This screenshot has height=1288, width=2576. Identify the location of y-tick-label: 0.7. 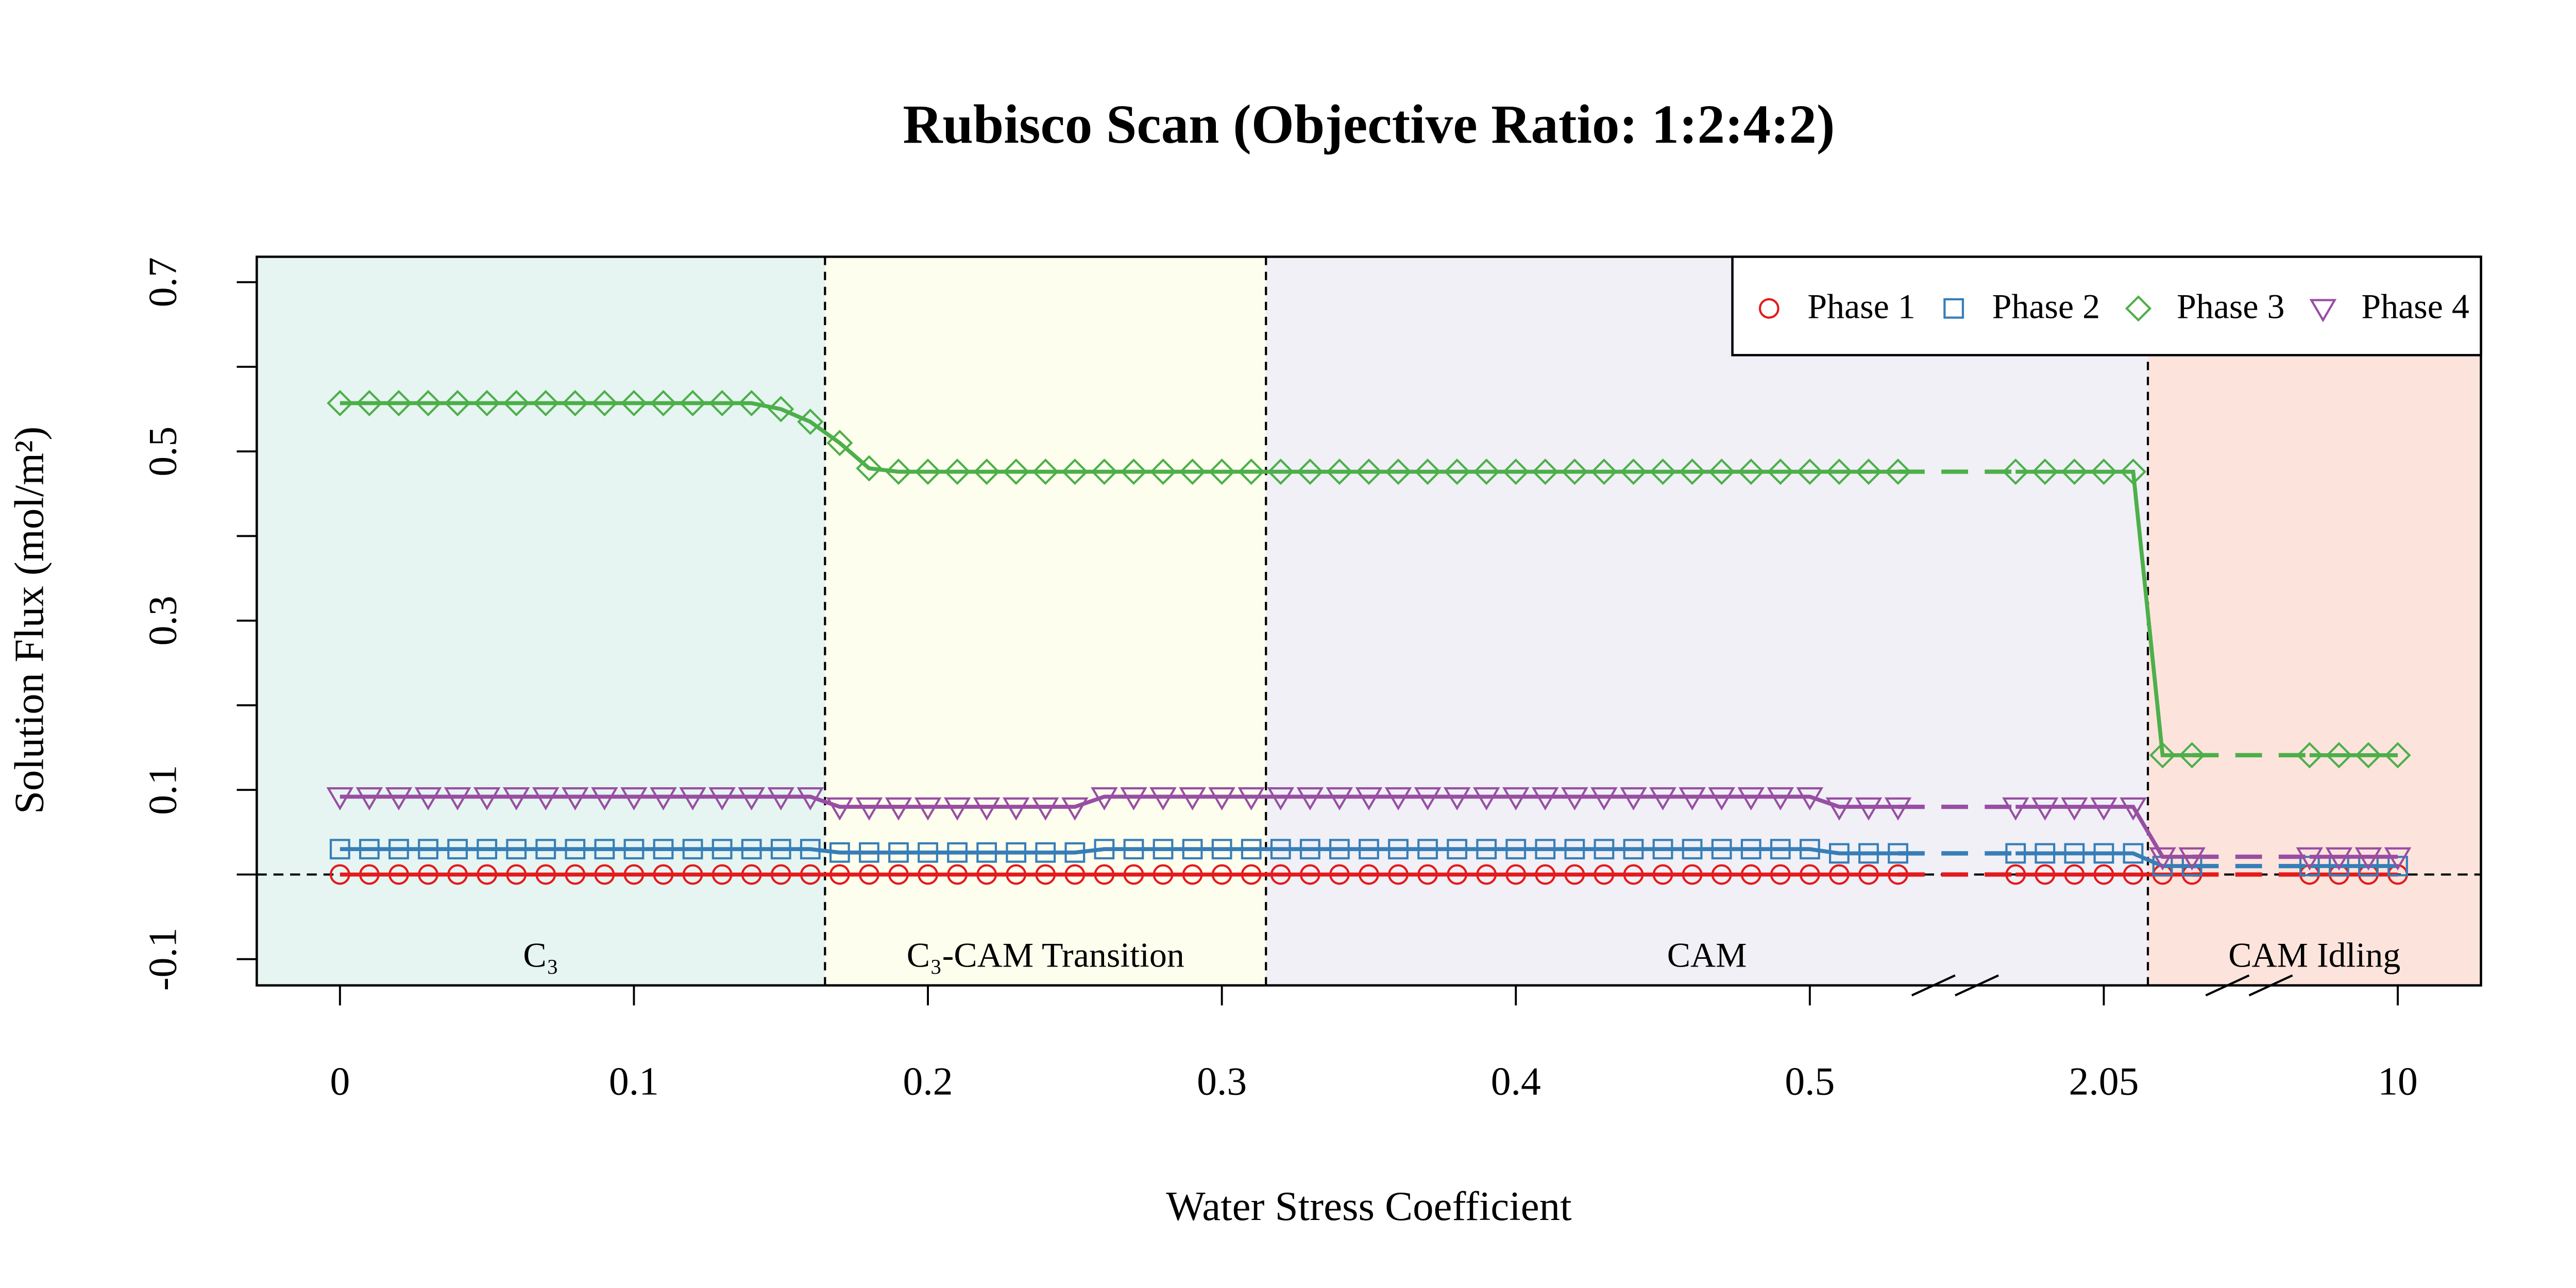
(162, 282).